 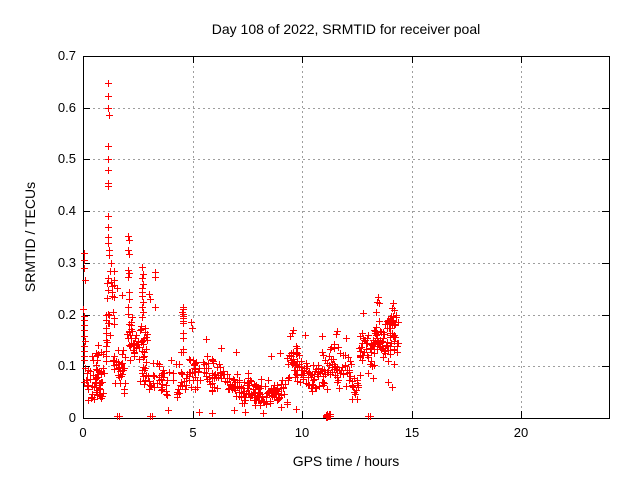 I want to click on y-tick-label: 0.7, so click(x=66, y=55).